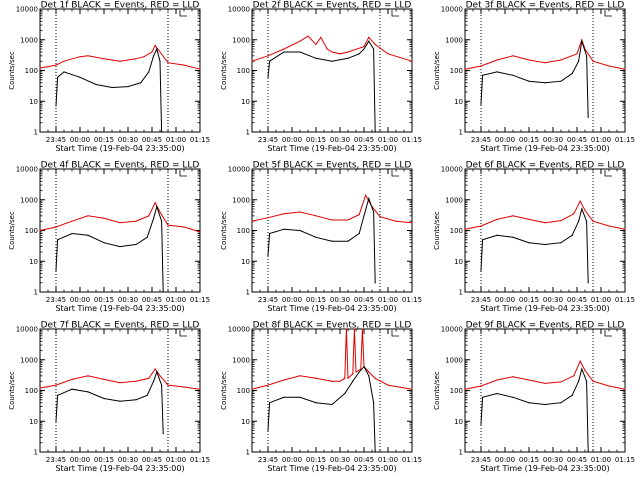 The image size is (640, 480). What do you see at coordinates (245, 102) in the screenshot?
I see `y-tick-label: 10` at bounding box center [245, 102].